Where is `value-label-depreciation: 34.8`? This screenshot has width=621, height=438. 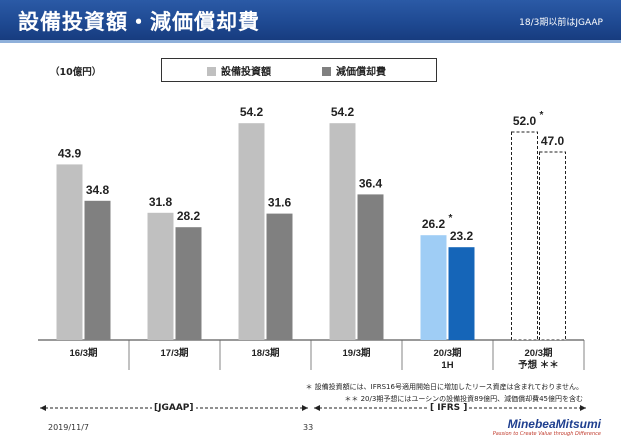
value-label-depreciation: 34.8 is located at coordinates (98, 190).